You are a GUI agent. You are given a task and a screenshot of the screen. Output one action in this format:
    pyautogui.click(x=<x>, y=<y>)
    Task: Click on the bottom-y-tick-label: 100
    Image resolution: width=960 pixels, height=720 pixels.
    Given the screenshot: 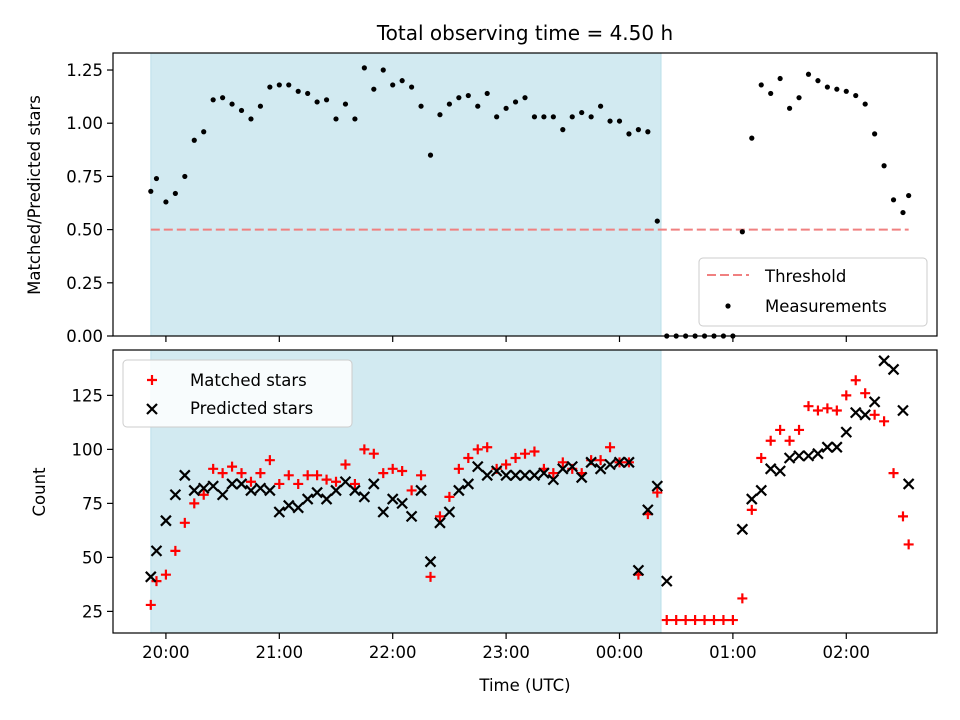 What is the action you would take?
    pyautogui.click(x=88, y=449)
    